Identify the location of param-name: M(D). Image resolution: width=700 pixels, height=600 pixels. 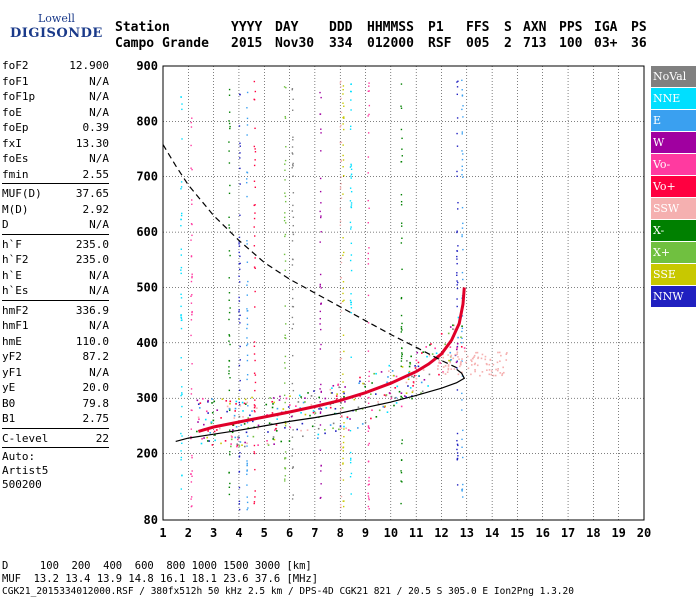
(15, 209).